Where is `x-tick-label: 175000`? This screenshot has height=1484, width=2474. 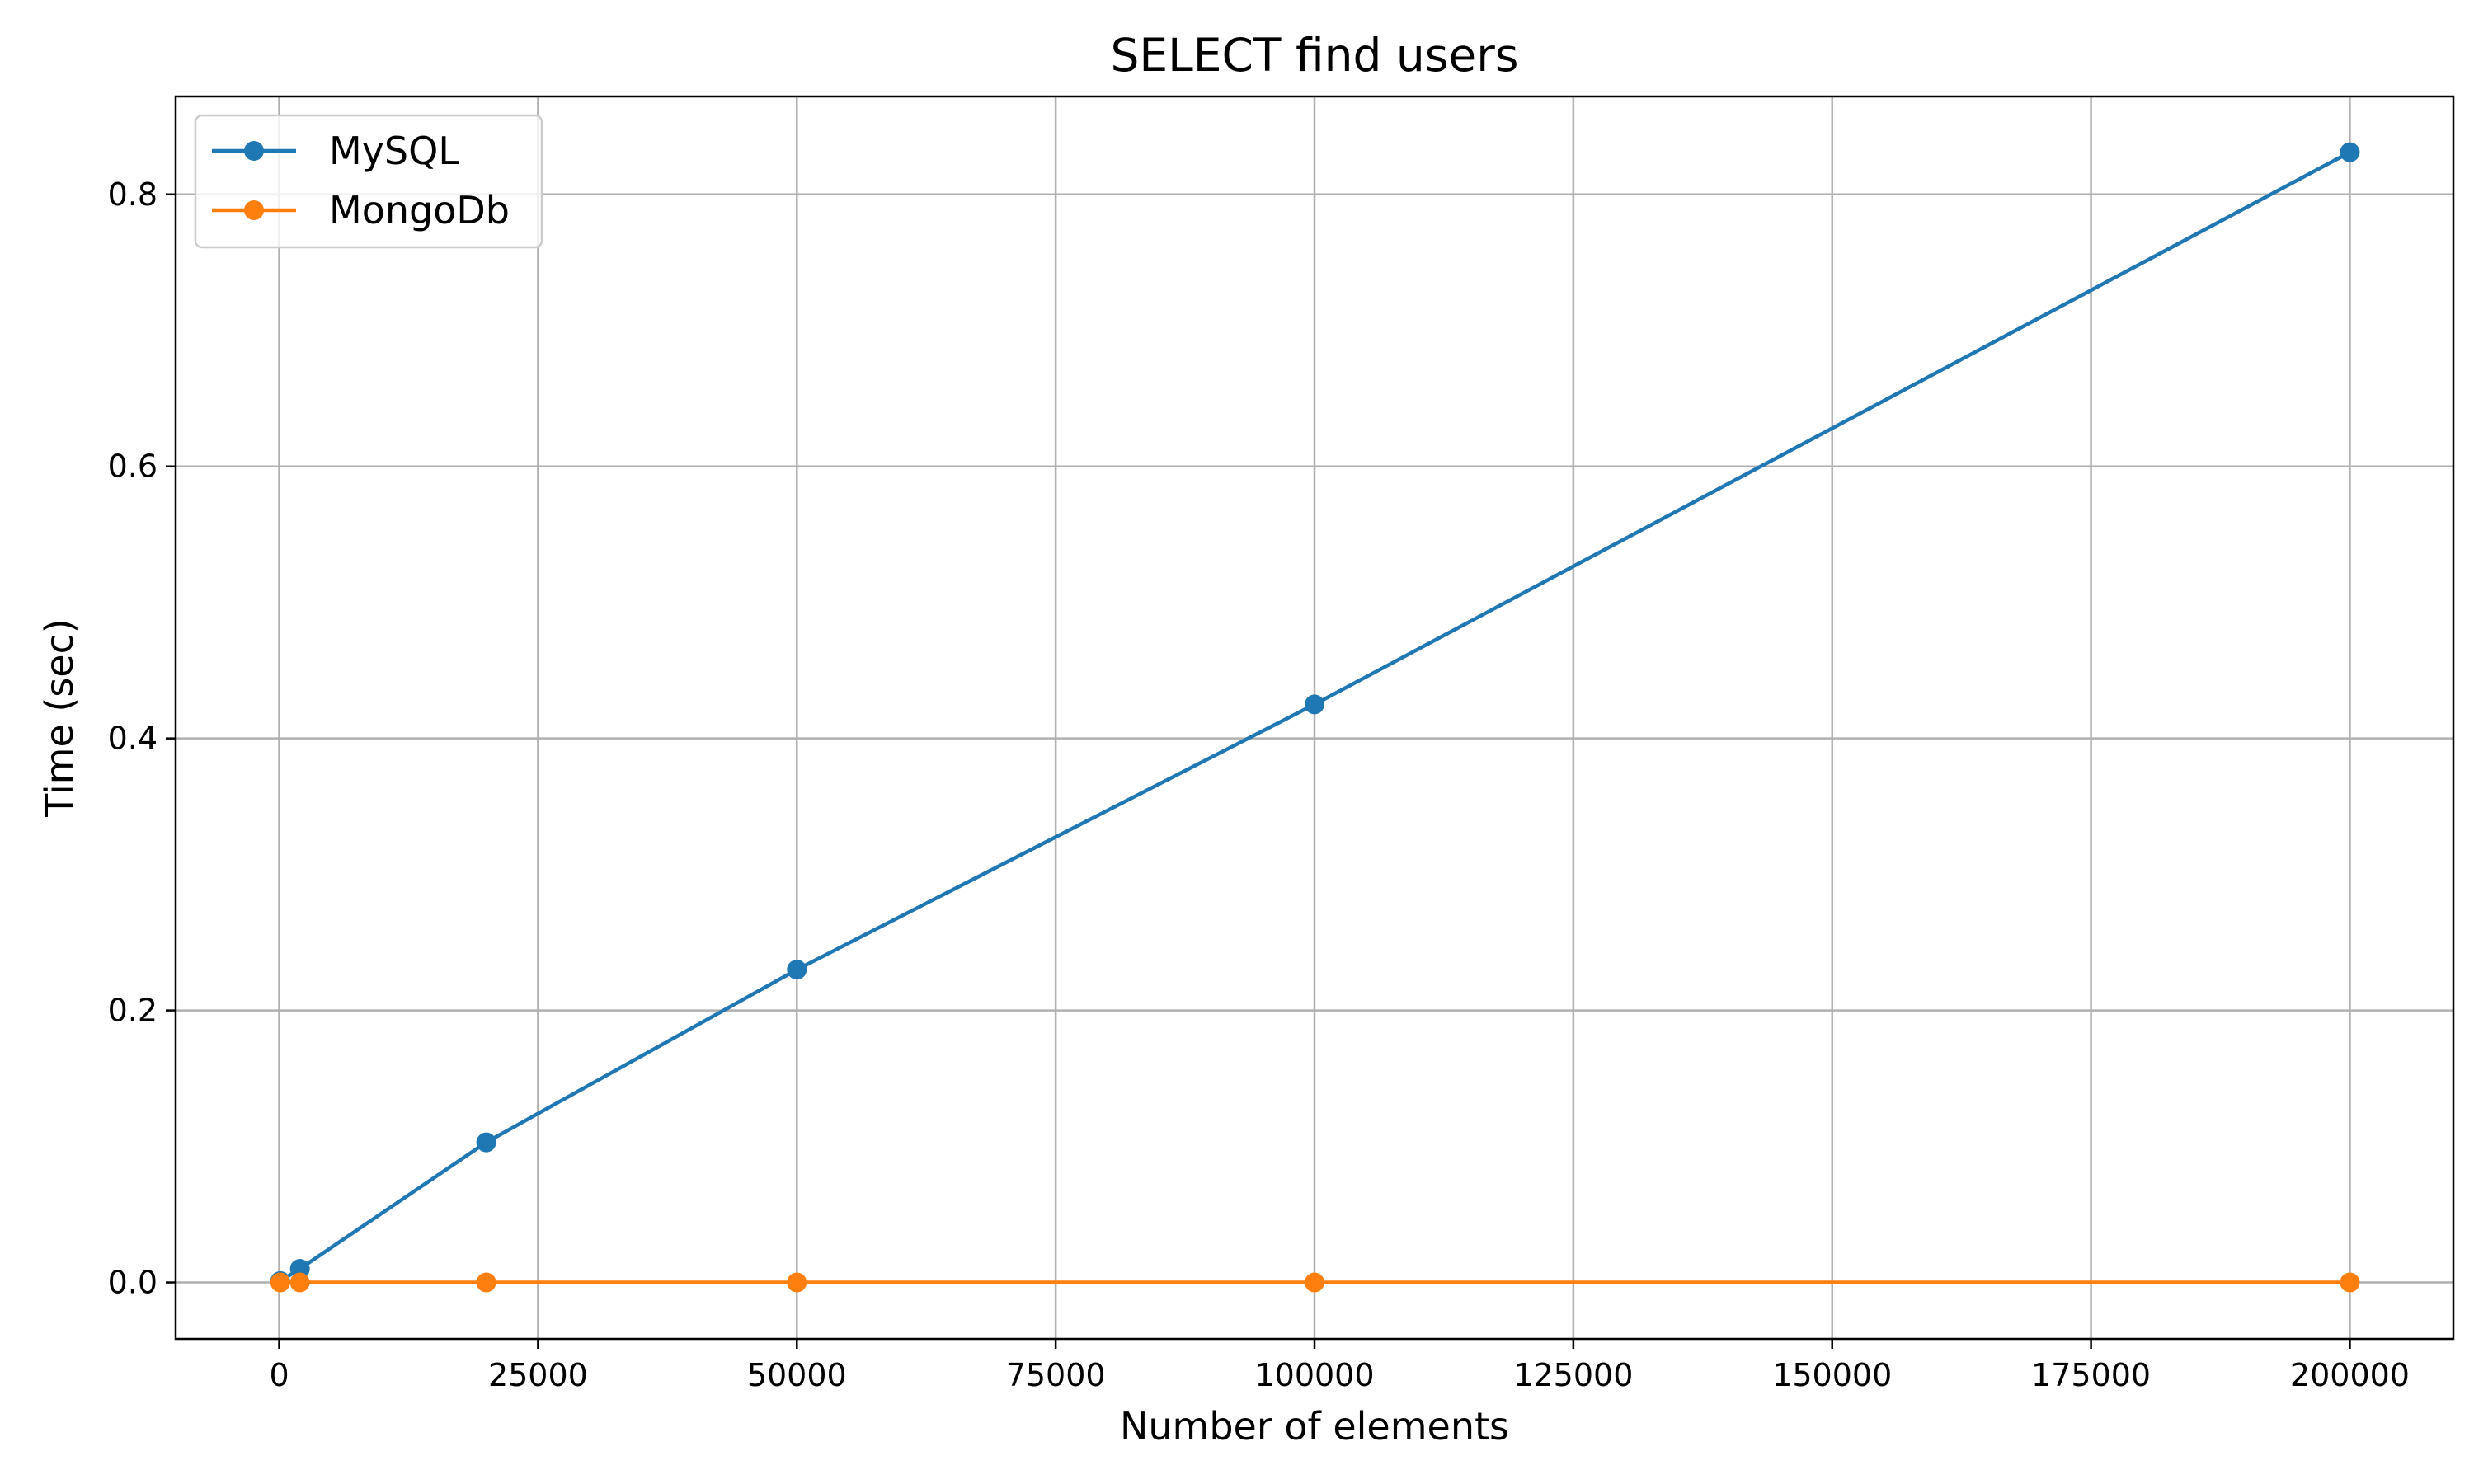 x-tick-label: 175000 is located at coordinates (2091, 1375).